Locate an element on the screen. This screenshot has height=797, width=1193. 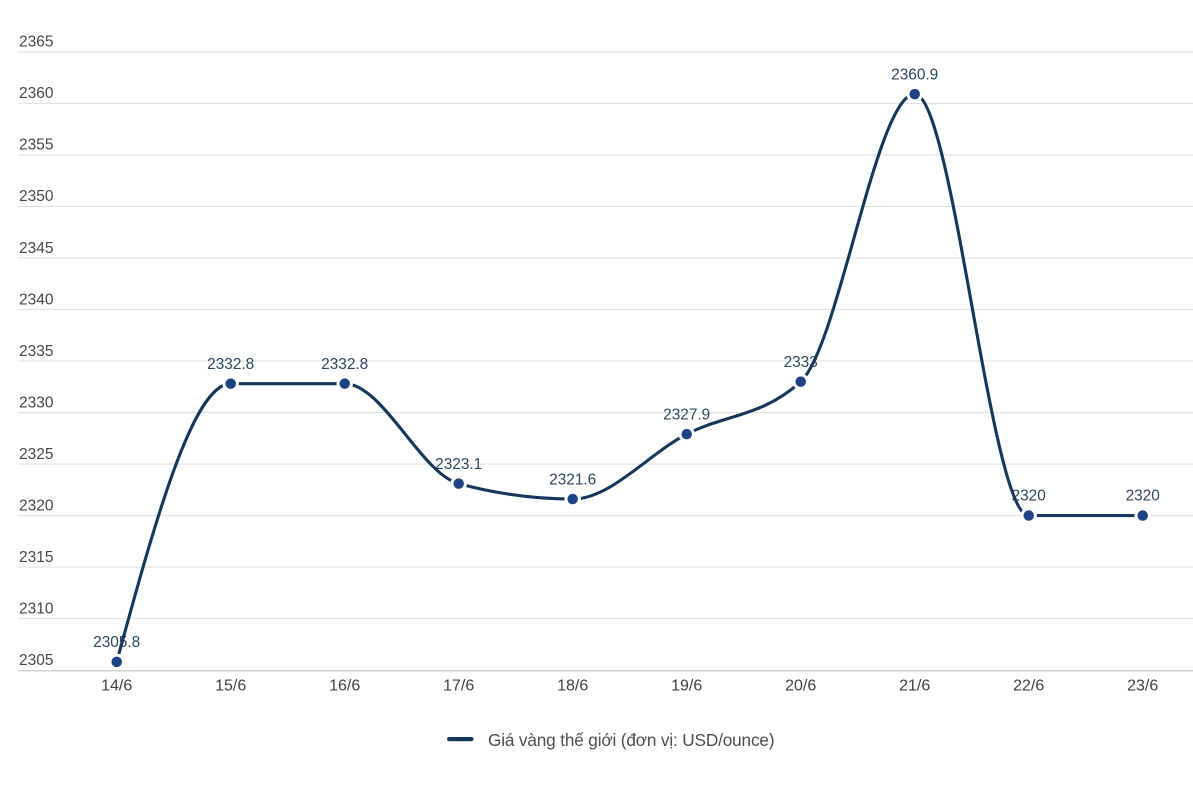
svg-text: 16/6 is located at coordinates (344, 686).